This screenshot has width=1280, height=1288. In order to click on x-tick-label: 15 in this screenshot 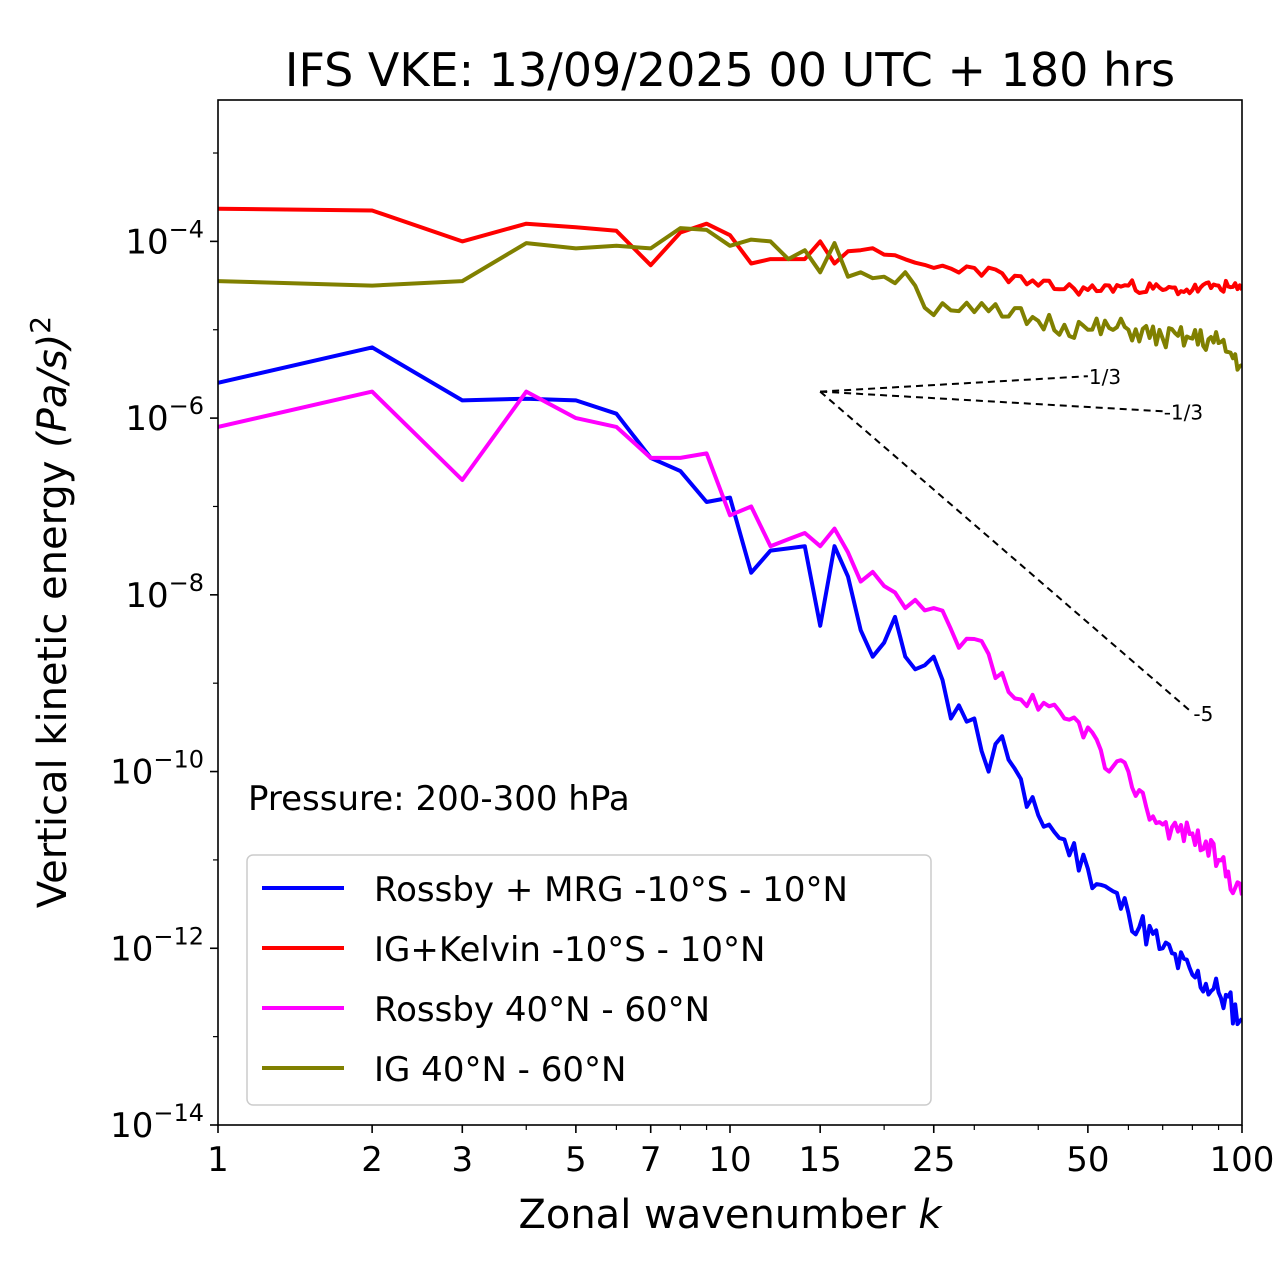, I will do `click(820, 1160)`.